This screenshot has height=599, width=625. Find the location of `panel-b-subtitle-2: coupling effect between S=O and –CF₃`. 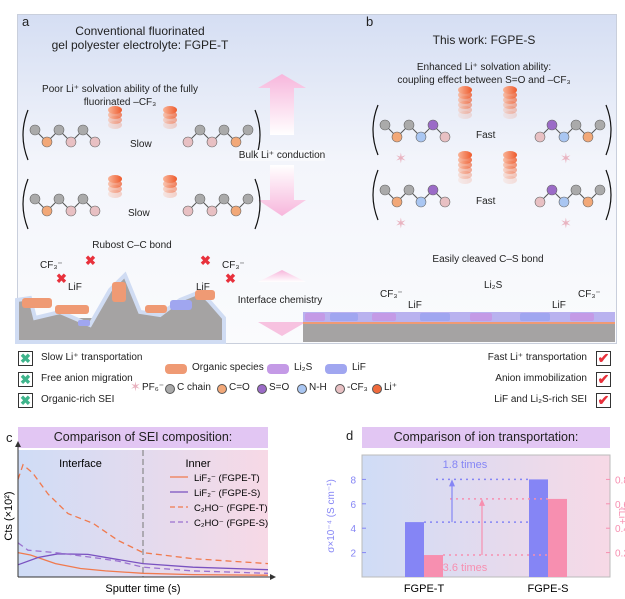

panel-b-subtitle-2: coupling effect between S=O and –CF₃ is located at coordinates (484, 80).